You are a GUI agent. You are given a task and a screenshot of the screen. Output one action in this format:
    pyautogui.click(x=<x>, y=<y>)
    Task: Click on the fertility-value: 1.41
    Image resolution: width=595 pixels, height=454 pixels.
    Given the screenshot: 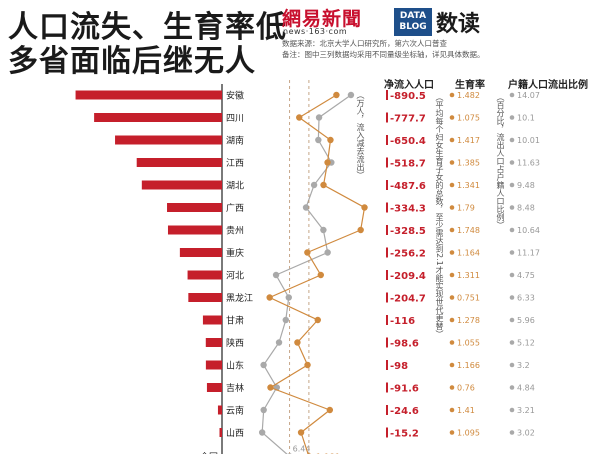 What is the action you would take?
    pyautogui.click(x=466, y=410)
    